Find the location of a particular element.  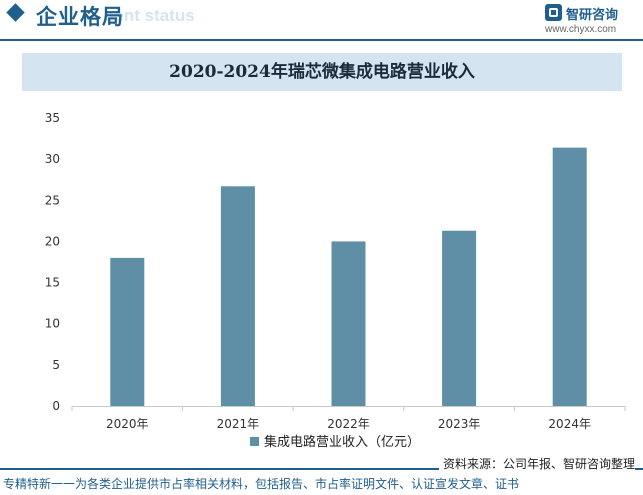

brand-logo-icon is located at coordinates (553, 12).